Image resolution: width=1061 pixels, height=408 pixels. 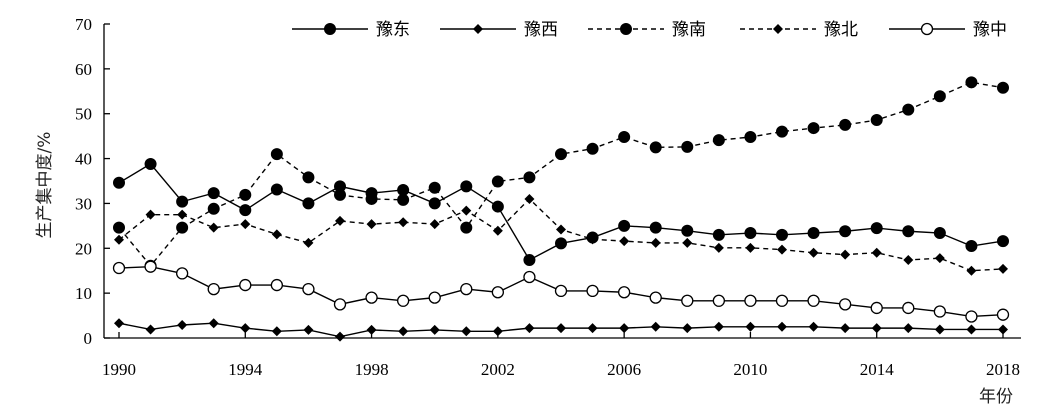 I want to click on legend-item-5-label: 豫中, so click(x=990, y=30).